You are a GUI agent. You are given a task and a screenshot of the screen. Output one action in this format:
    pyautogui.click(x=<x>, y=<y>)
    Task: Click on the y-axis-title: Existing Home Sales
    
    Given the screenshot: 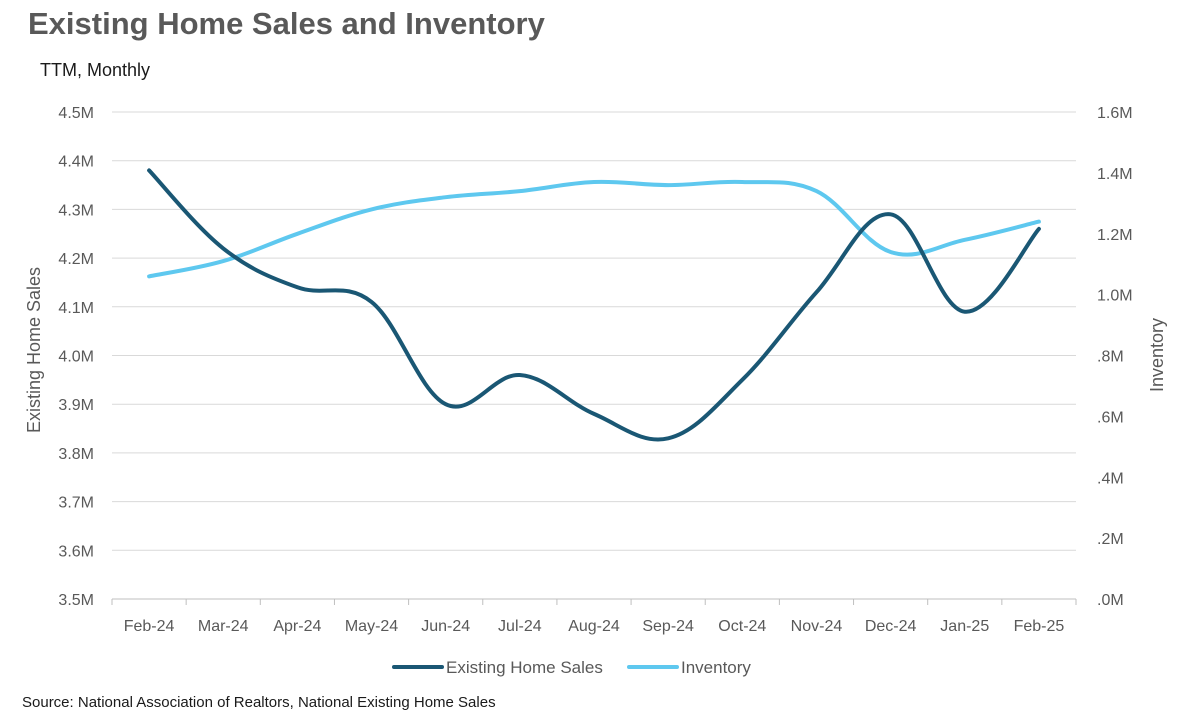 What is the action you would take?
    pyautogui.click(x=34, y=350)
    